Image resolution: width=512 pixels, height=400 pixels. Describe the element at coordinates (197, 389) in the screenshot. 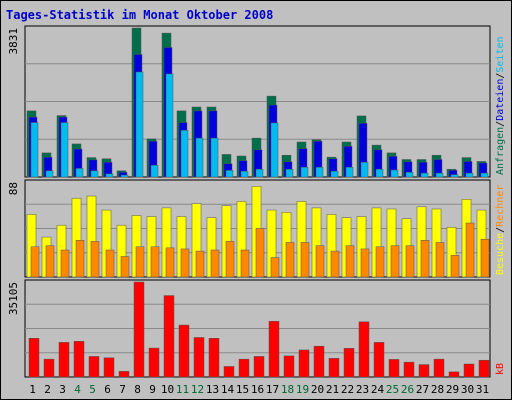

I see `x-tick-label-day-12: 12` at that location.